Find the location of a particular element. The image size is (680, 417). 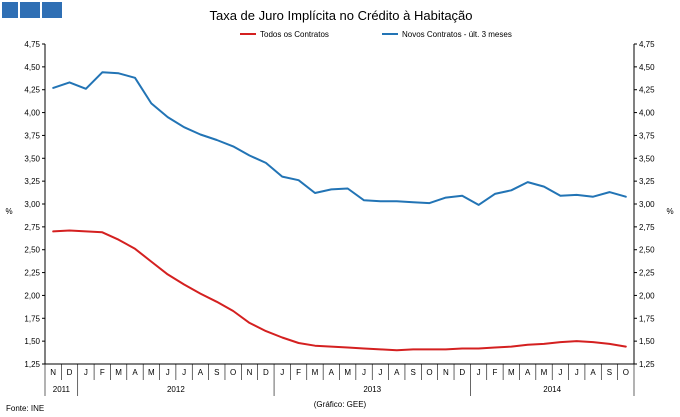

y-tick-label-right: 1,75 is located at coordinates (647, 318).